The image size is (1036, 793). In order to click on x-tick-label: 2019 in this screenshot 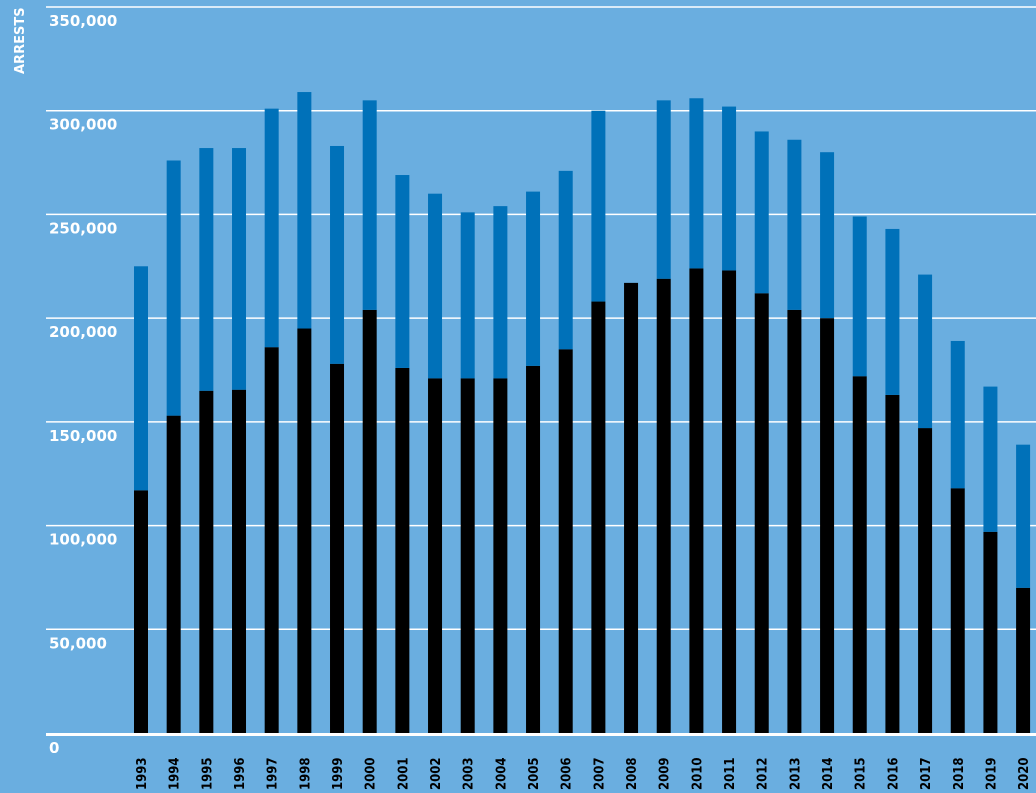, I will do `click(991, 773)`.